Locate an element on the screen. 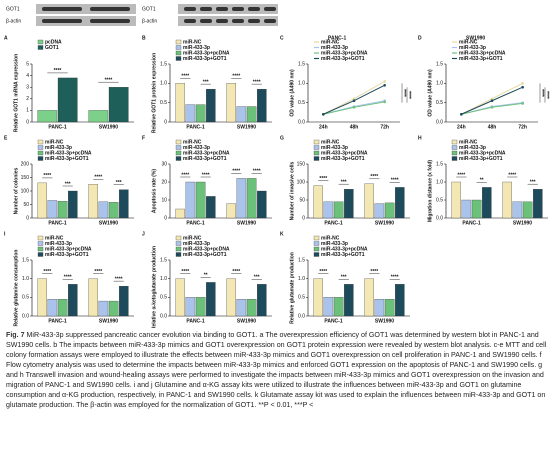  panel-label: E is located at coordinates (6, 138).